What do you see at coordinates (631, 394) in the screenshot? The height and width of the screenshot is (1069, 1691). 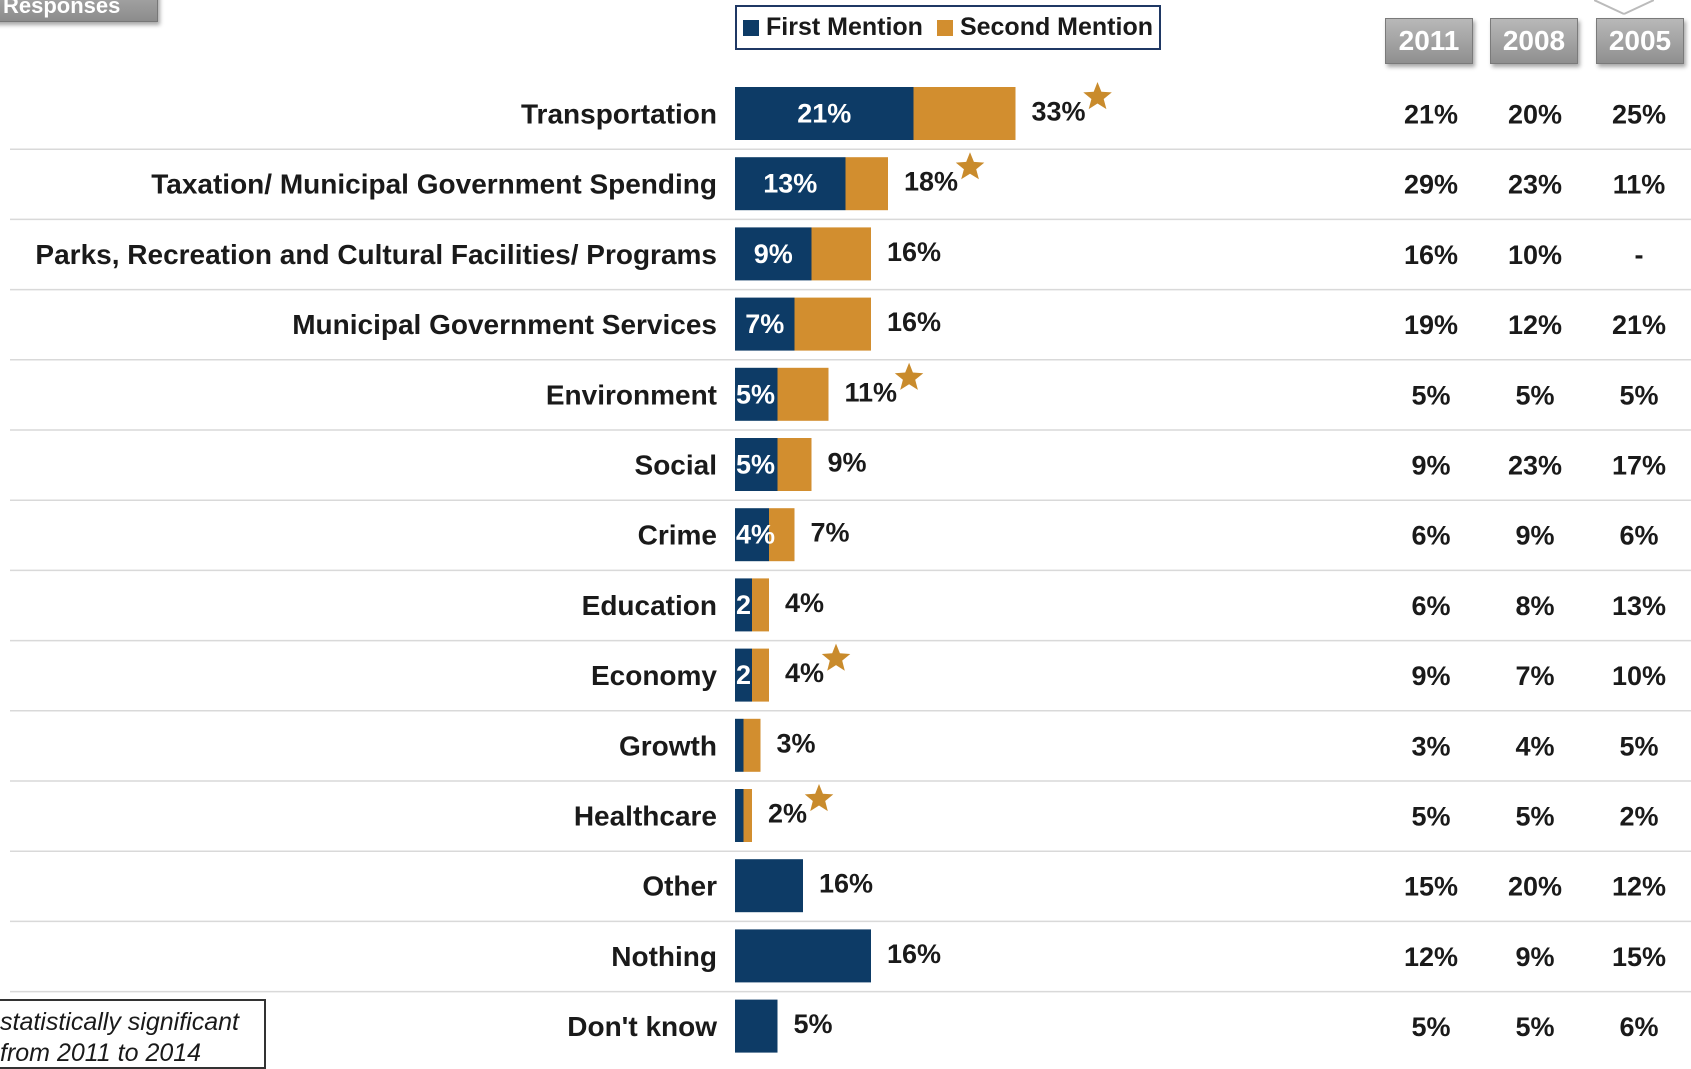 I see `category-label: Environment` at bounding box center [631, 394].